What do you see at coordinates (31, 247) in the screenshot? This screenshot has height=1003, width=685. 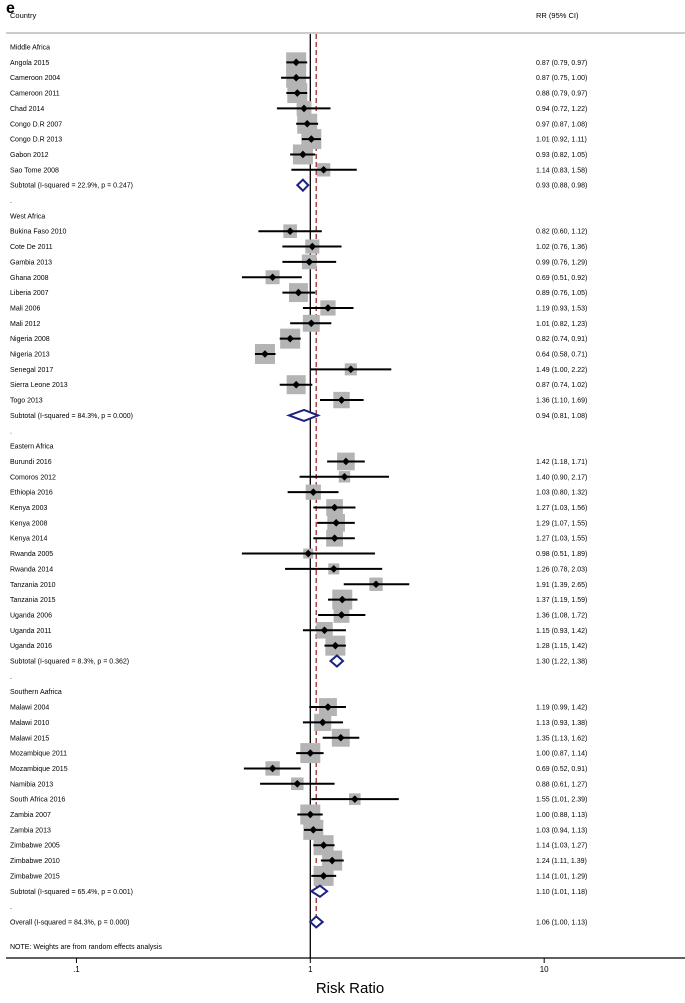 I see `study-label: Cote De 2011` at bounding box center [31, 247].